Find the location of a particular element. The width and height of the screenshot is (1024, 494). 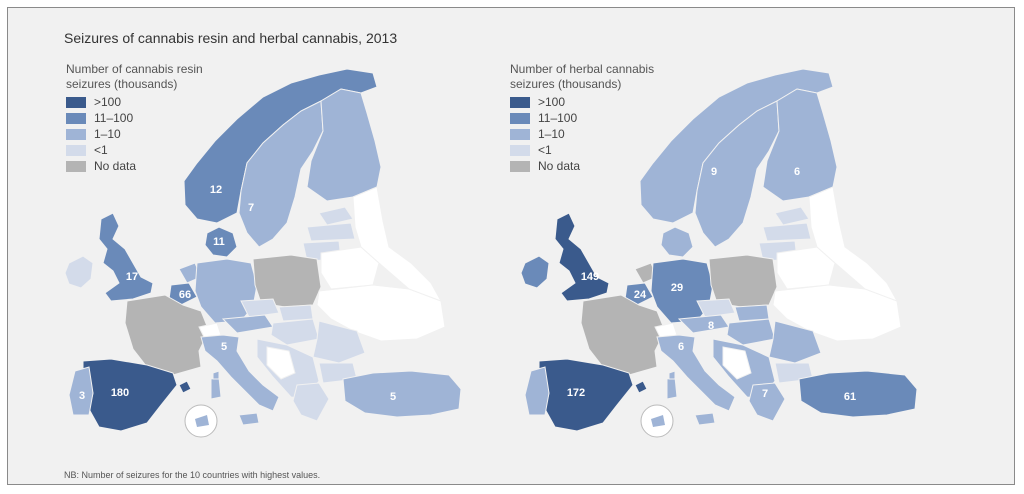

value-label-turkey: 5 is located at coordinates (393, 397).